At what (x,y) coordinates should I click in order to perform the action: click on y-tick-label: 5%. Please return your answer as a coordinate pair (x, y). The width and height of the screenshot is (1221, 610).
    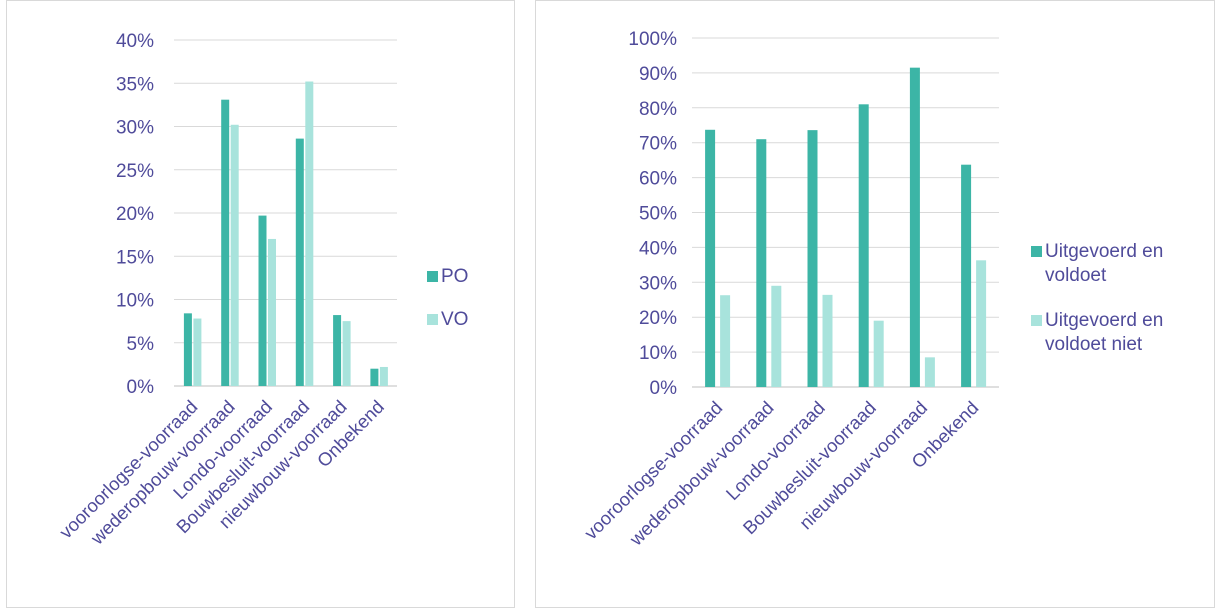
    Looking at the image, I should click on (141, 344).